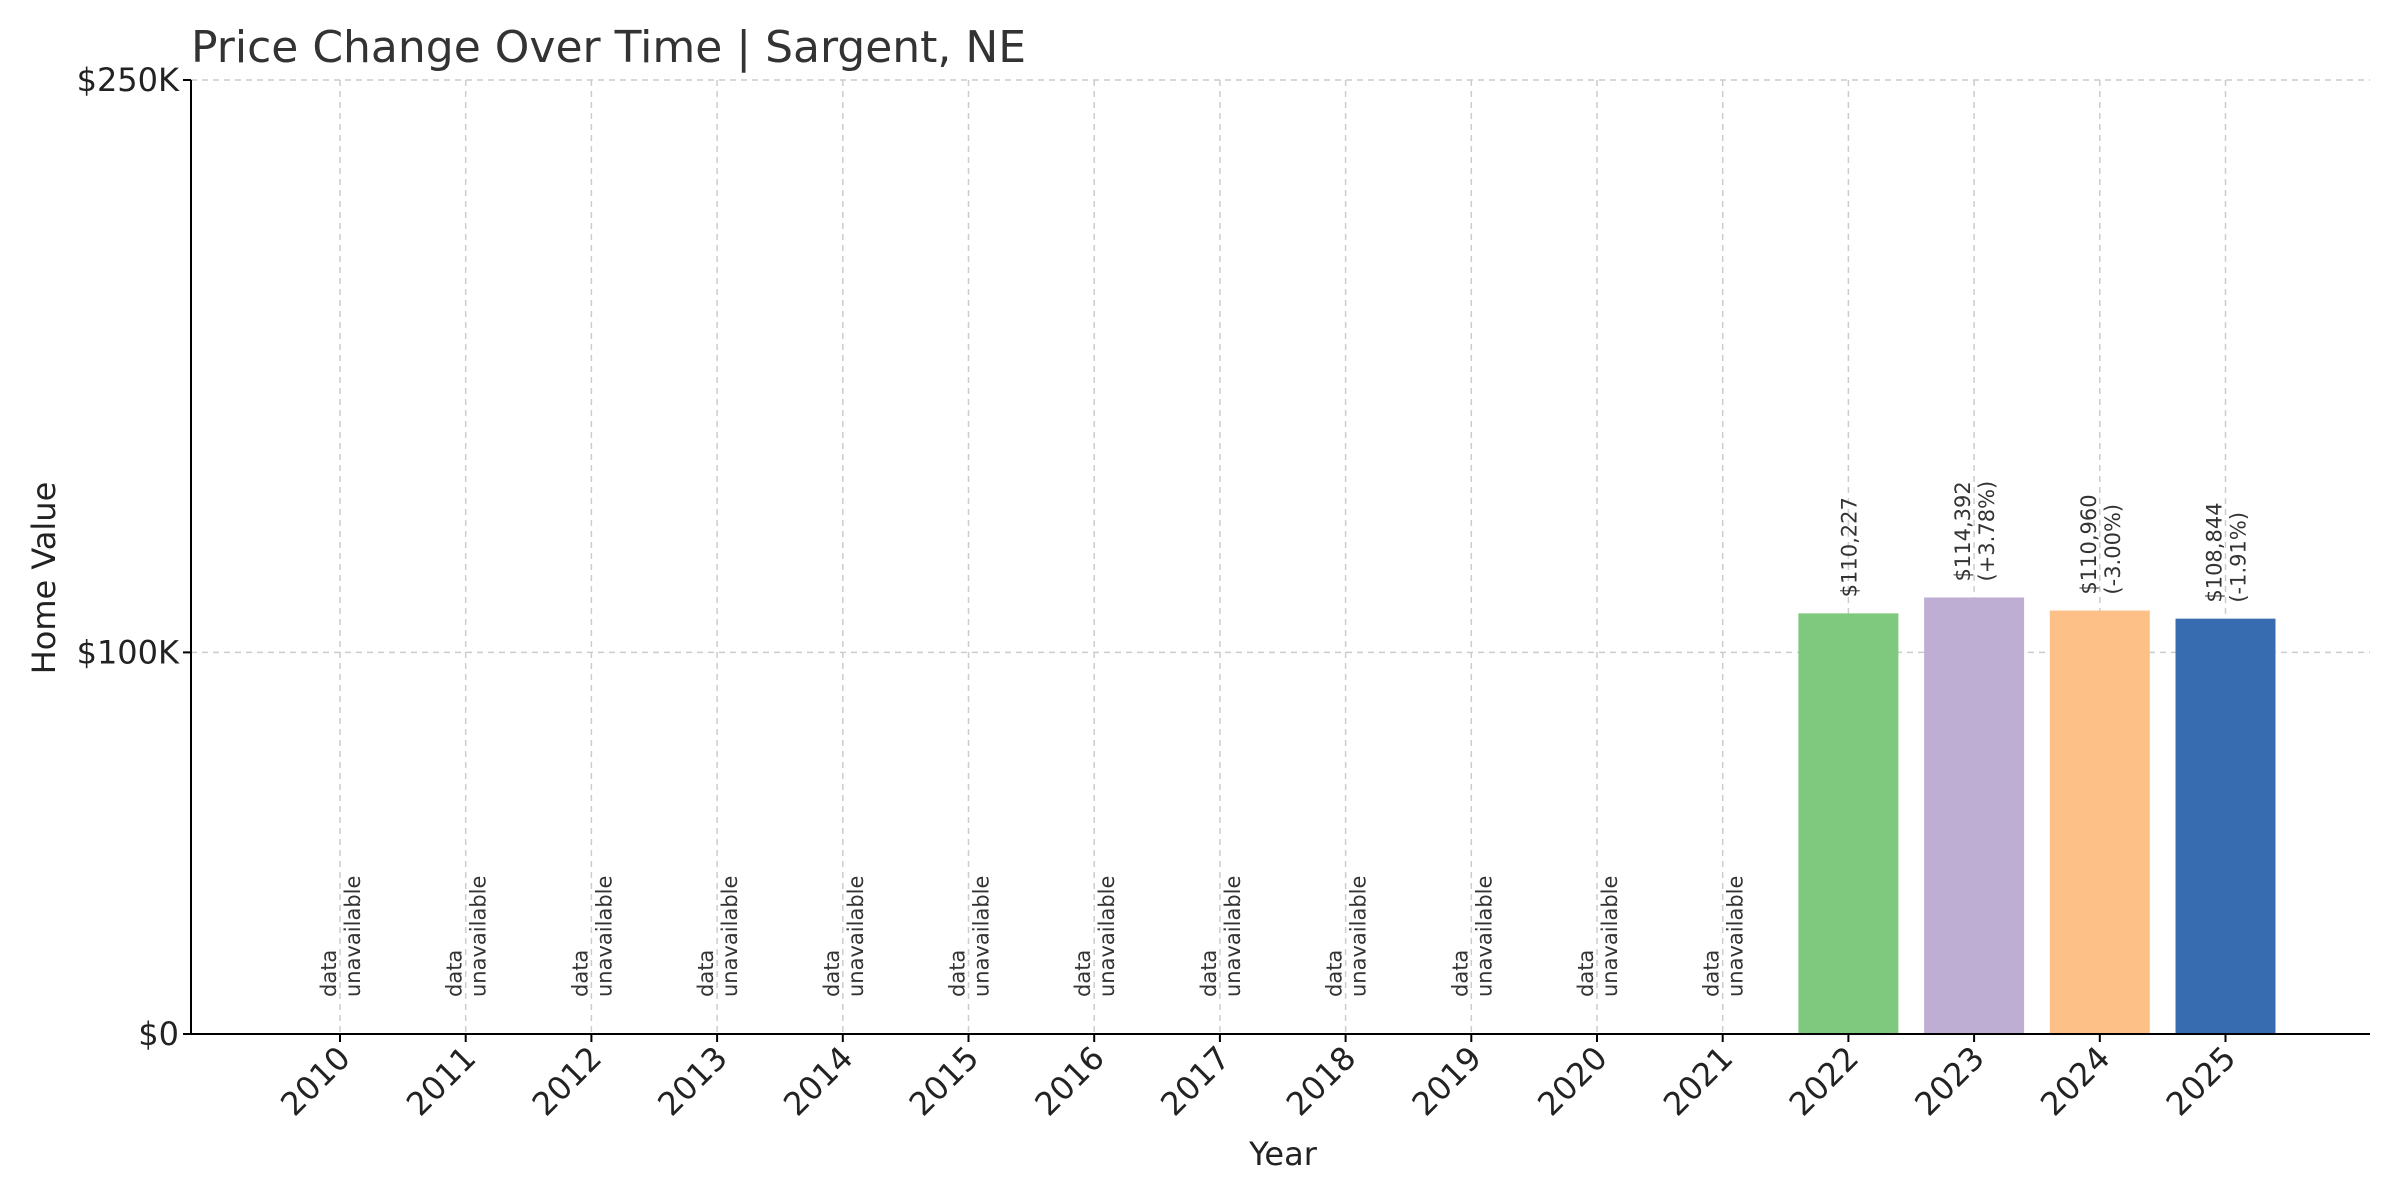 The width and height of the screenshot is (2400, 1200). I want to click on x-tick-label: 2012, so click(567, 1081).